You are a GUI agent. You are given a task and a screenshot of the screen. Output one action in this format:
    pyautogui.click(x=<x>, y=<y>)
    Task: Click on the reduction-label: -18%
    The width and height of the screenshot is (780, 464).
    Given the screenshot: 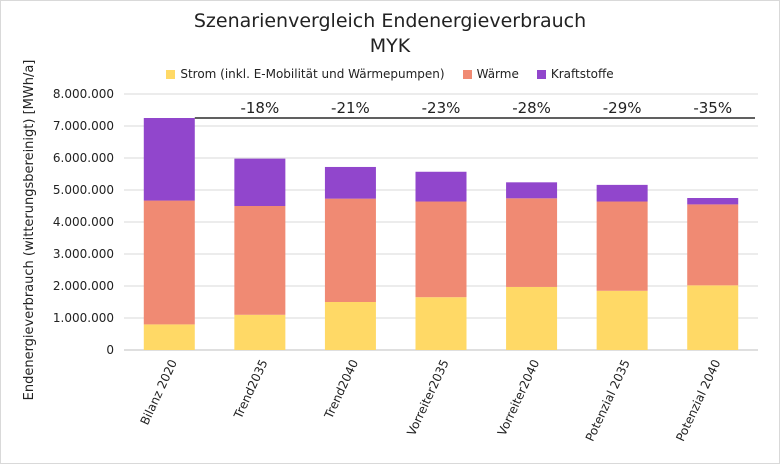 What is the action you would take?
    pyautogui.click(x=259, y=108)
    